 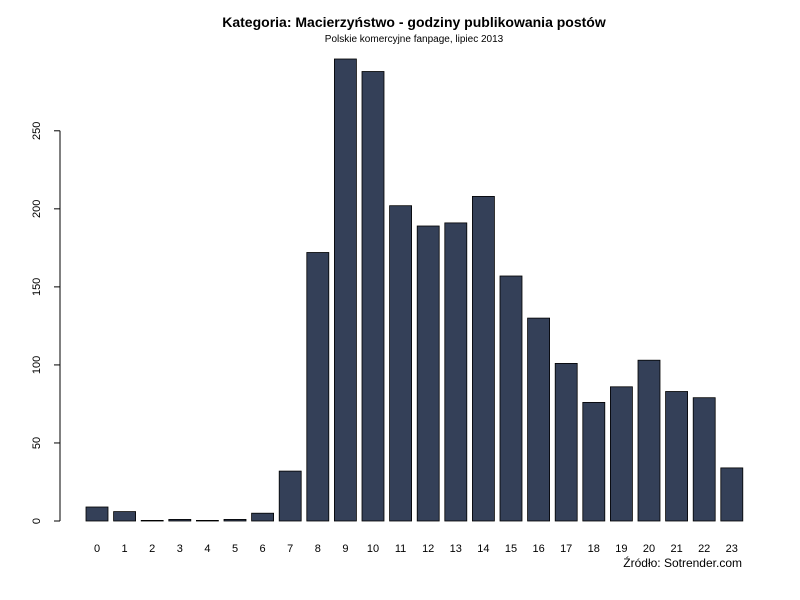 I want to click on x-tick-label: 12, so click(x=428, y=549).